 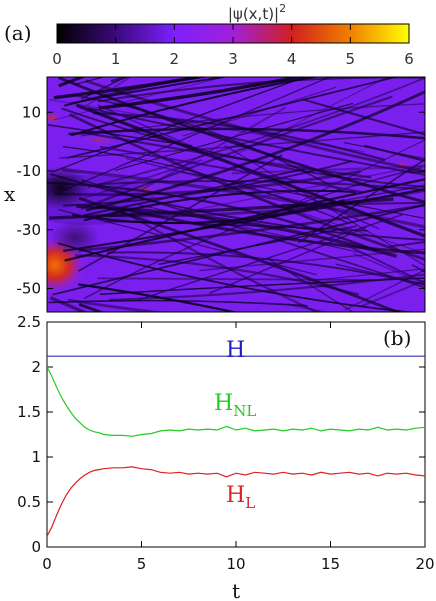 What do you see at coordinates (36, 367) in the screenshot?
I see `line-y-tick-label: 2` at bounding box center [36, 367].